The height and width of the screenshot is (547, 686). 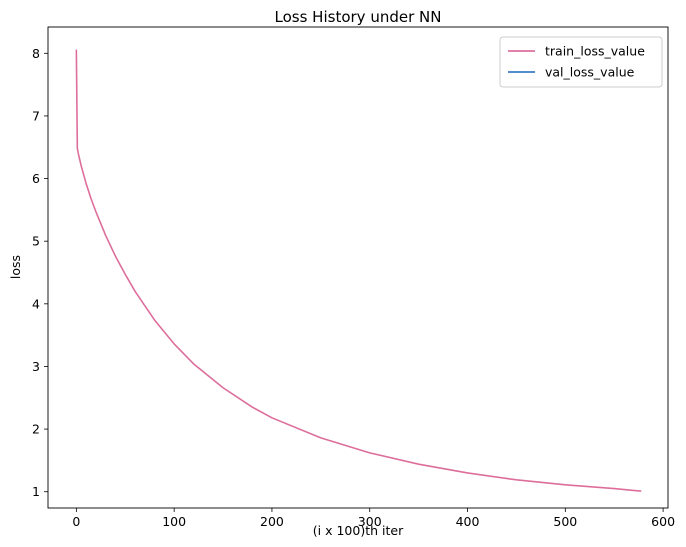 I want to click on x-axis-label: (i x 100)th iter, so click(x=358, y=530).